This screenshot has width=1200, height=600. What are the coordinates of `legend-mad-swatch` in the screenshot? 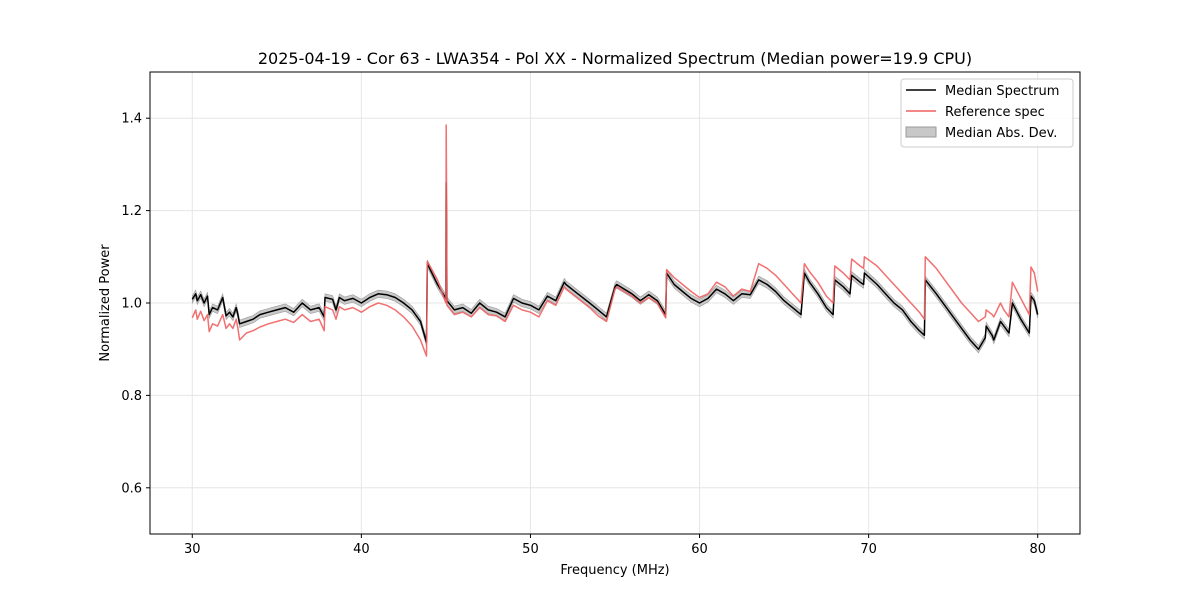 It's located at (921, 132).